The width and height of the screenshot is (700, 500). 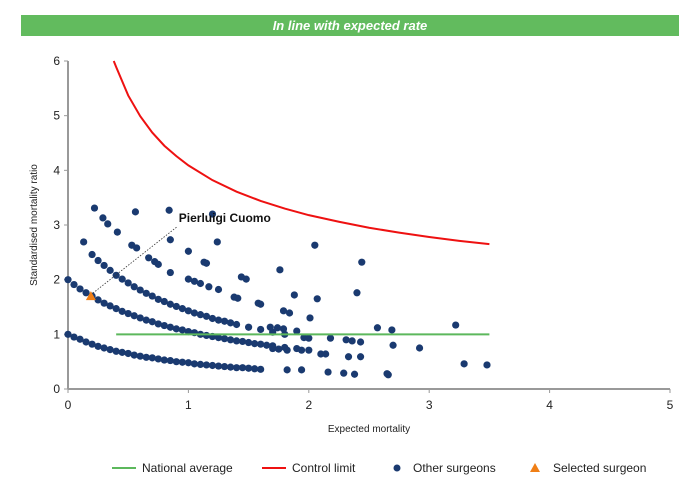 I want to click on legend-selected-surgeon: Selected surgeon, so click(x=599, y=468).